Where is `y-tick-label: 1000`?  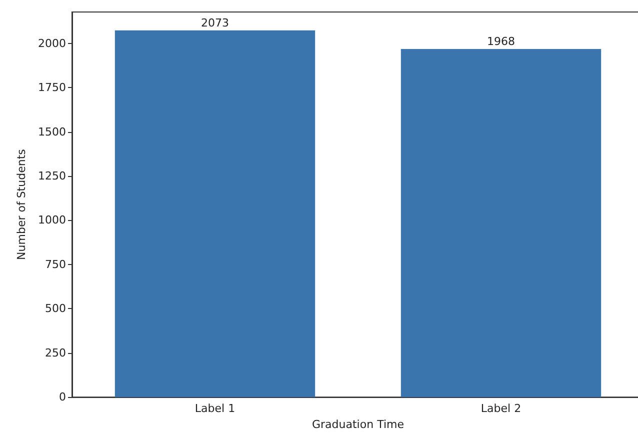 y-tick-label: 1000 is located at coordinates (52, 220).